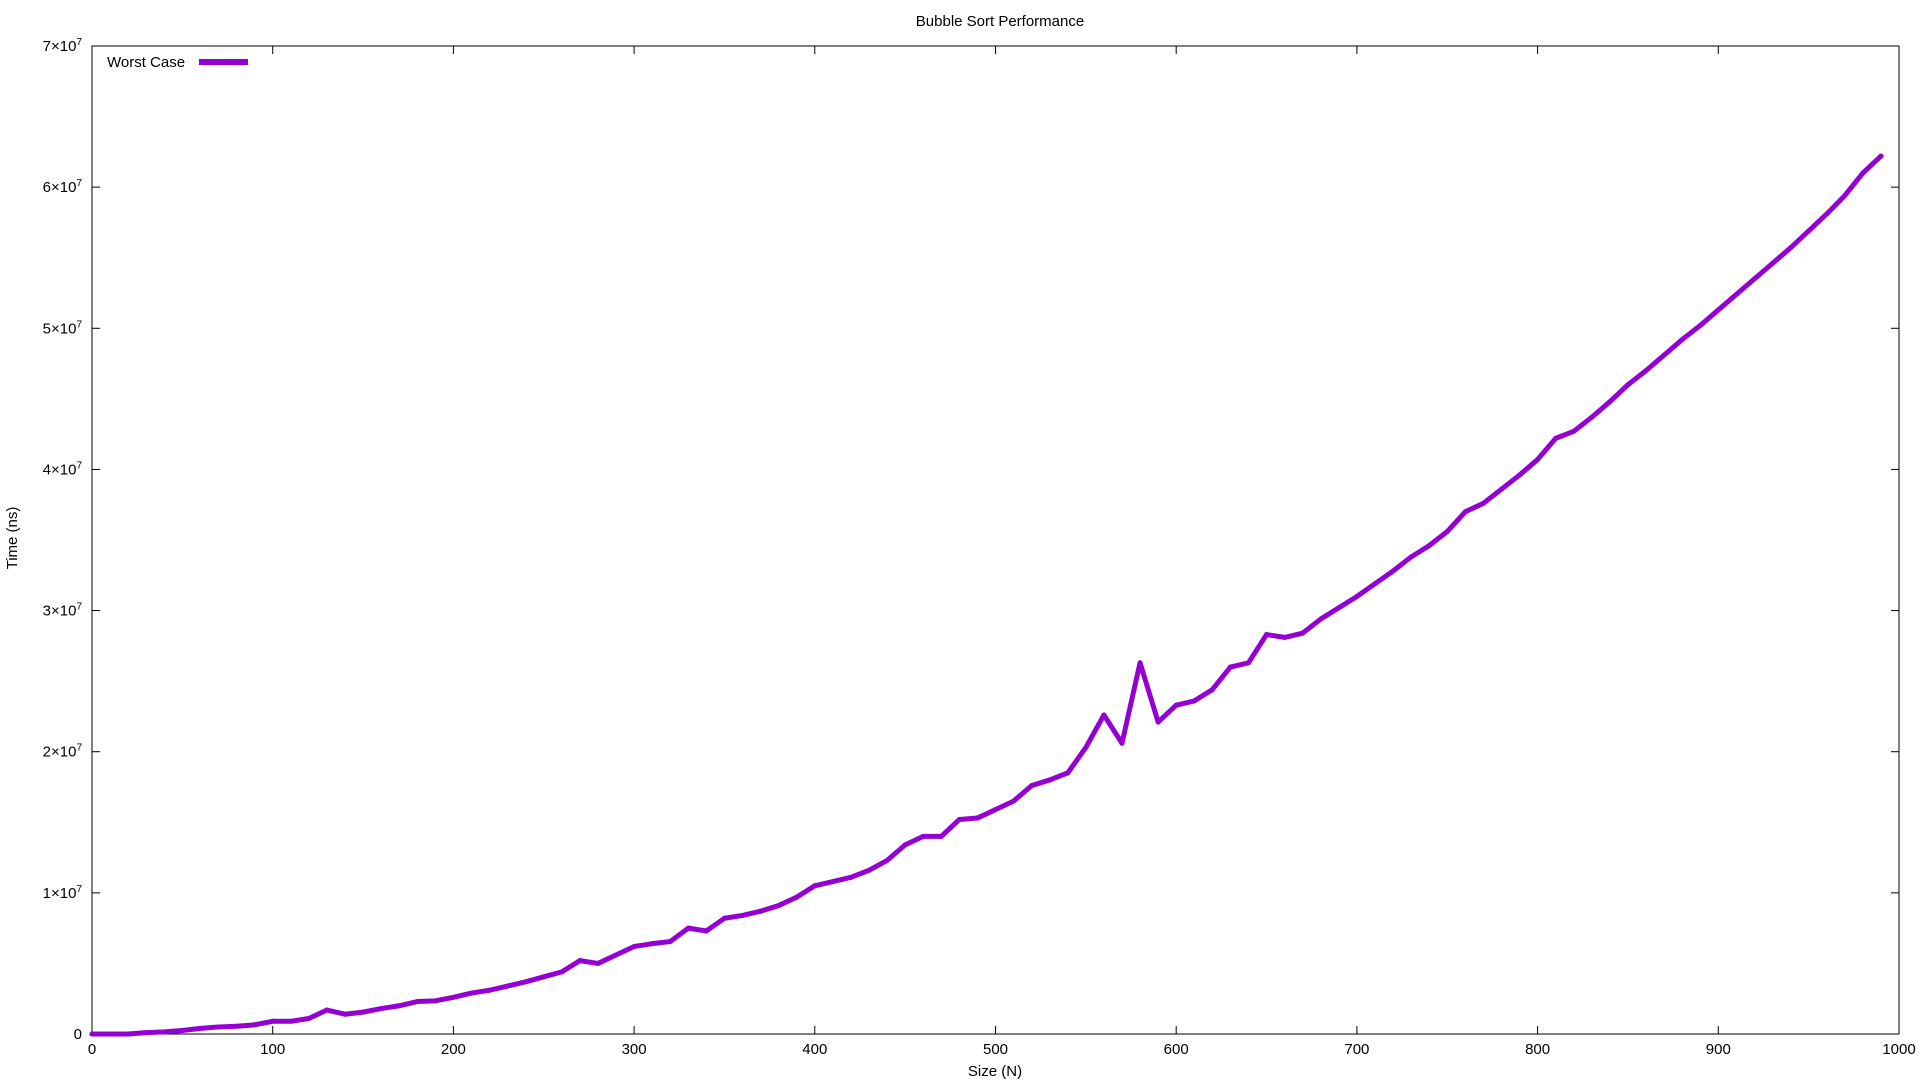  Describe the element at coordinates (1898, 1049) in the screenshot. I see `x-tick-label: 1000` at that location.